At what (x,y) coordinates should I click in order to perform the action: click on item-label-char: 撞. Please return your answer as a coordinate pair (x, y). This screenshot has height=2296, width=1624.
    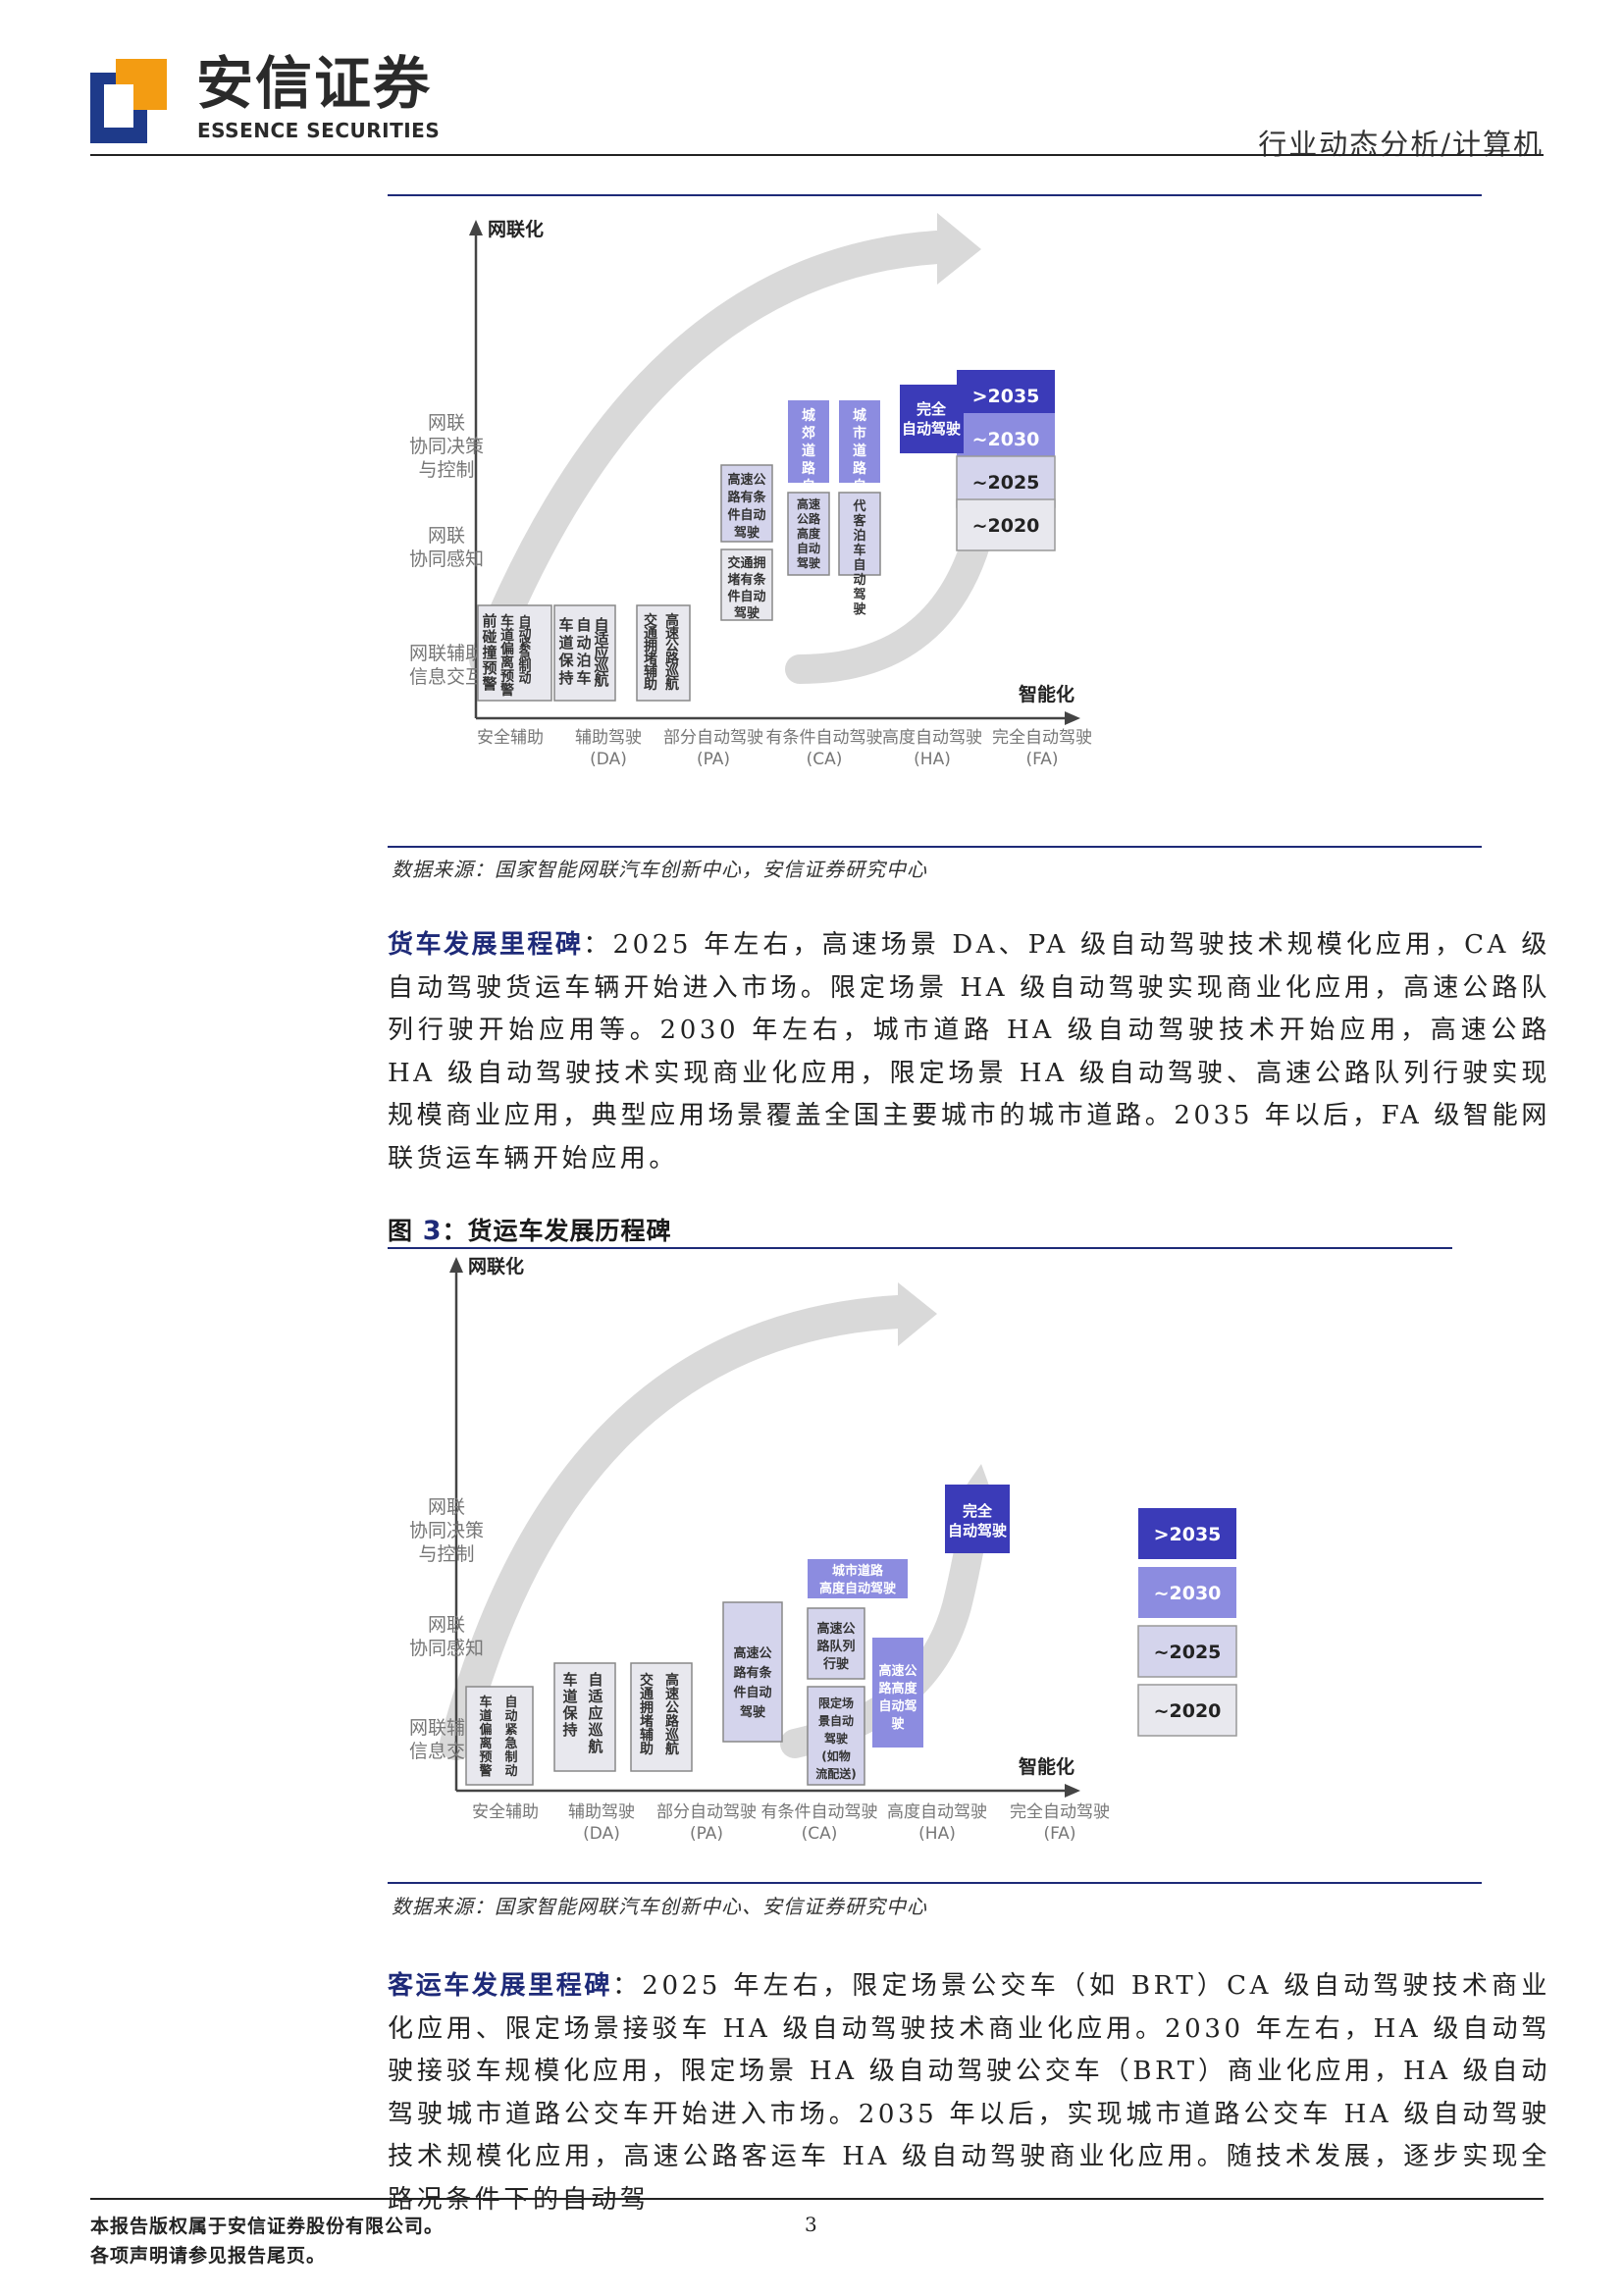
    Looking at the image, I should click on (489, 652).